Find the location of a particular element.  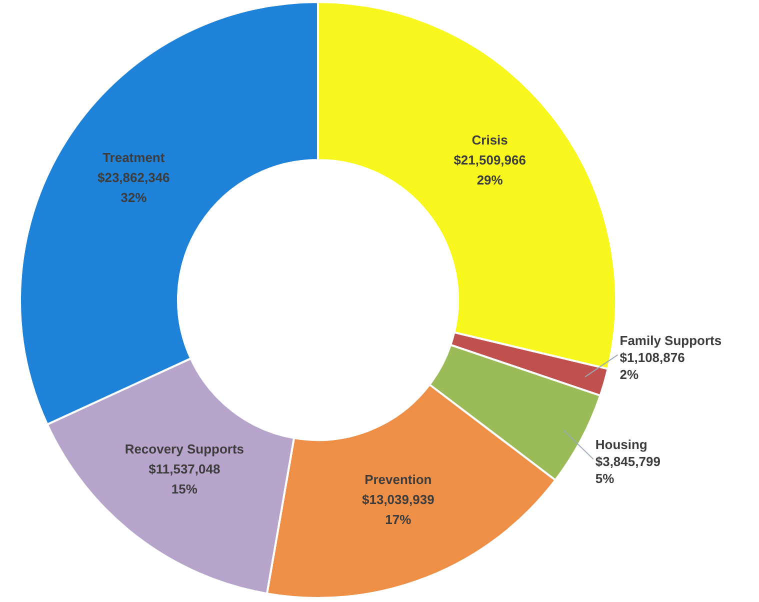

slice-label: Housing is located at coordinates (621, 444).